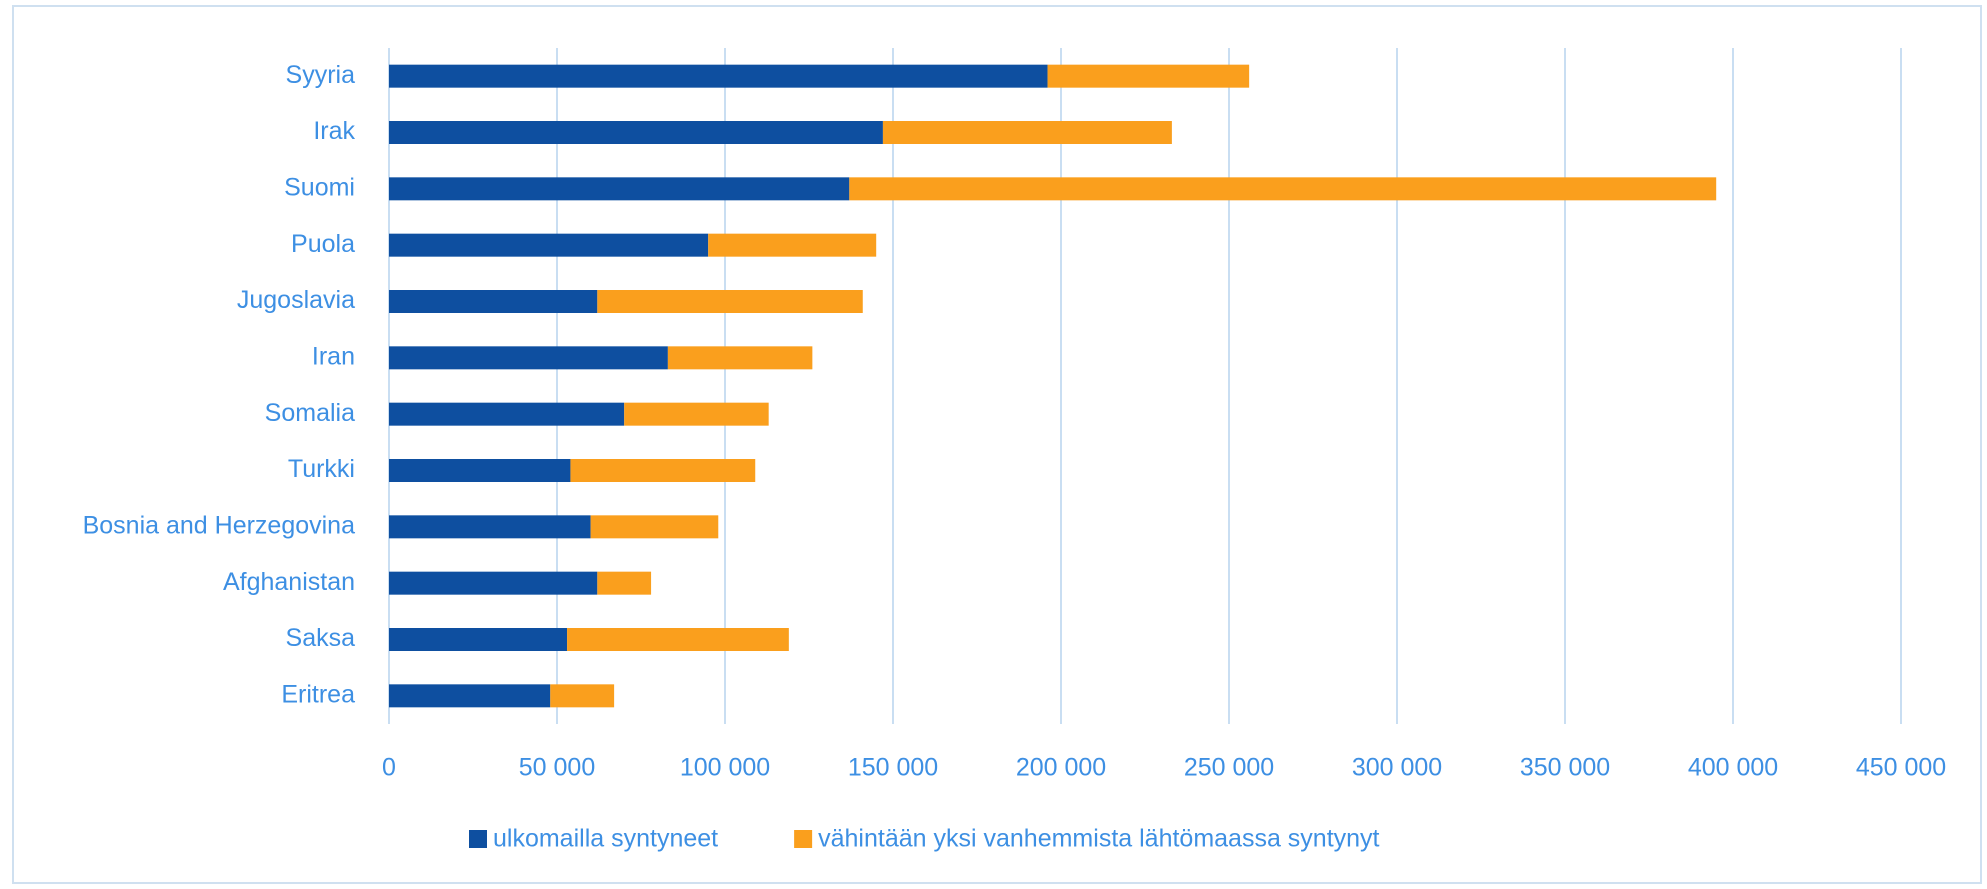 Image resolution: width=1987 pixels, height=889 pixels. What do you see at coordinates (1901, 768) in the screenshot?
I see `x-tick-label: 450 000` at bounding box center [1901, 768].